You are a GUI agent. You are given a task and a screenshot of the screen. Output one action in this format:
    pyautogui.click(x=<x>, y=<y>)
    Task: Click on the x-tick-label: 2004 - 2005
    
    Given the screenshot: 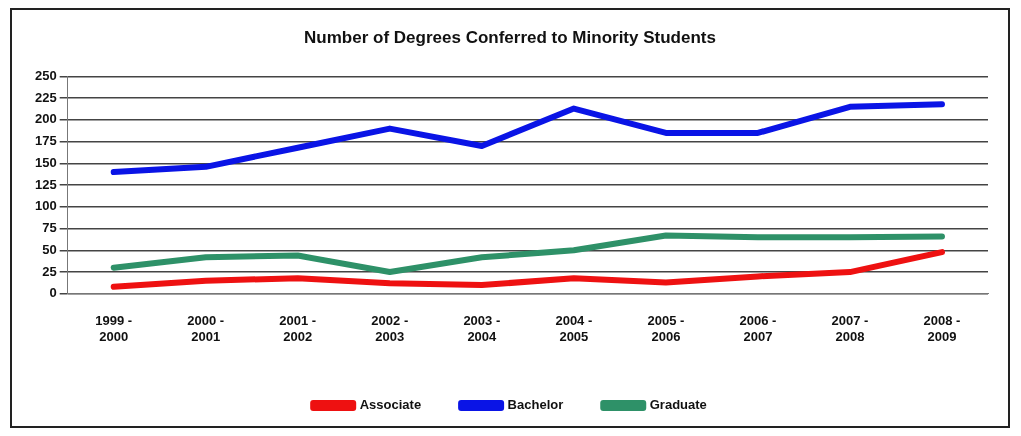 What is the action you would take?
    pyautogui.click(x=574, y=328)
    